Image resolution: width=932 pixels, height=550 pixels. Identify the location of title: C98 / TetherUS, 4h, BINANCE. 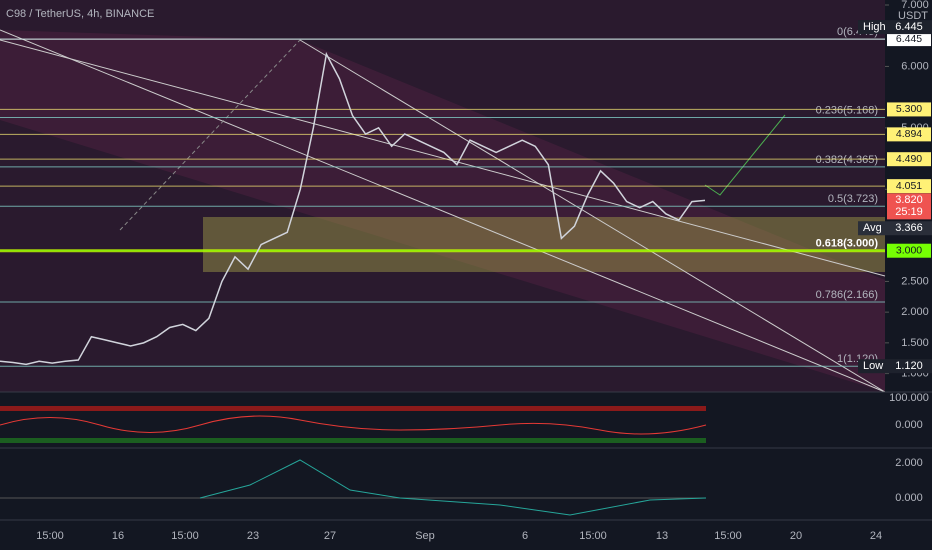
(80, 14).